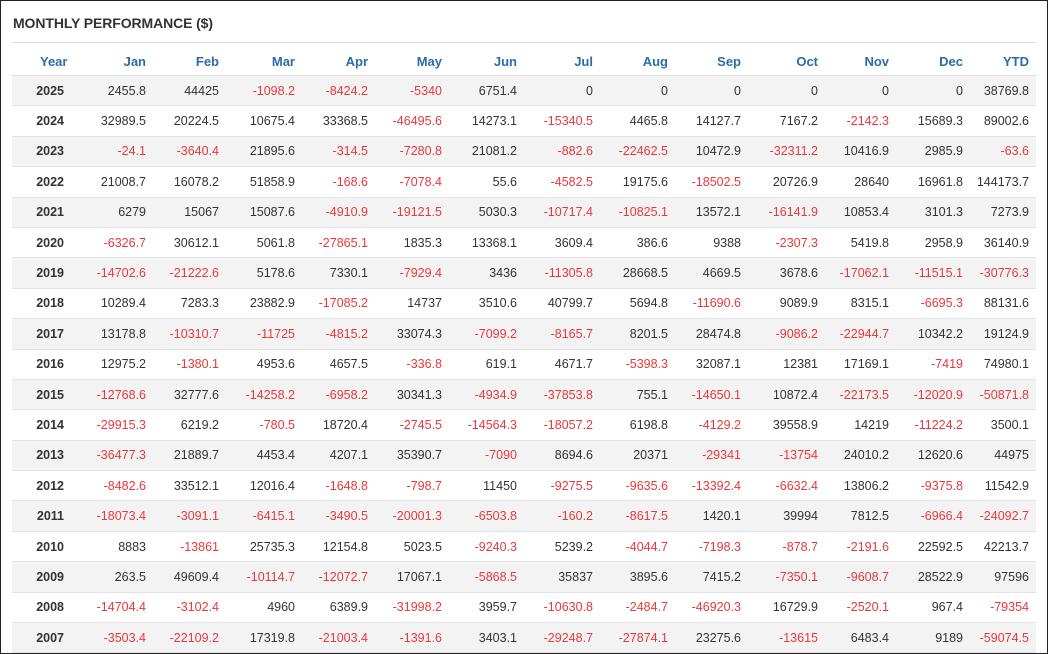 Image resolution: width=1048 pixels, height=654 pixels. What do you see at coordinates (562, 638) in the screenshot?
I see `month-value-cell: -29248.7` at bounding box center [562, 638].